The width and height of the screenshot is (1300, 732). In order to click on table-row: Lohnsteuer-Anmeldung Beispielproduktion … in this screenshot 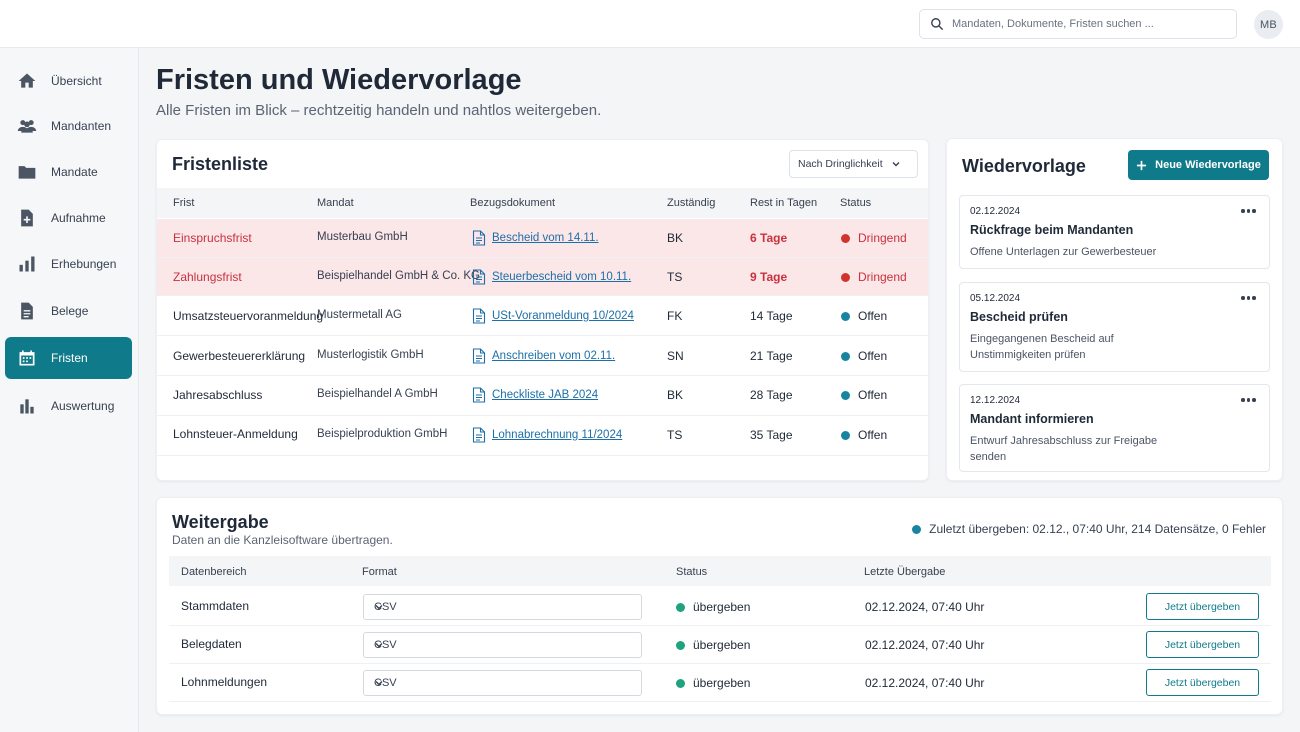, I will do `click(542, 436)`.